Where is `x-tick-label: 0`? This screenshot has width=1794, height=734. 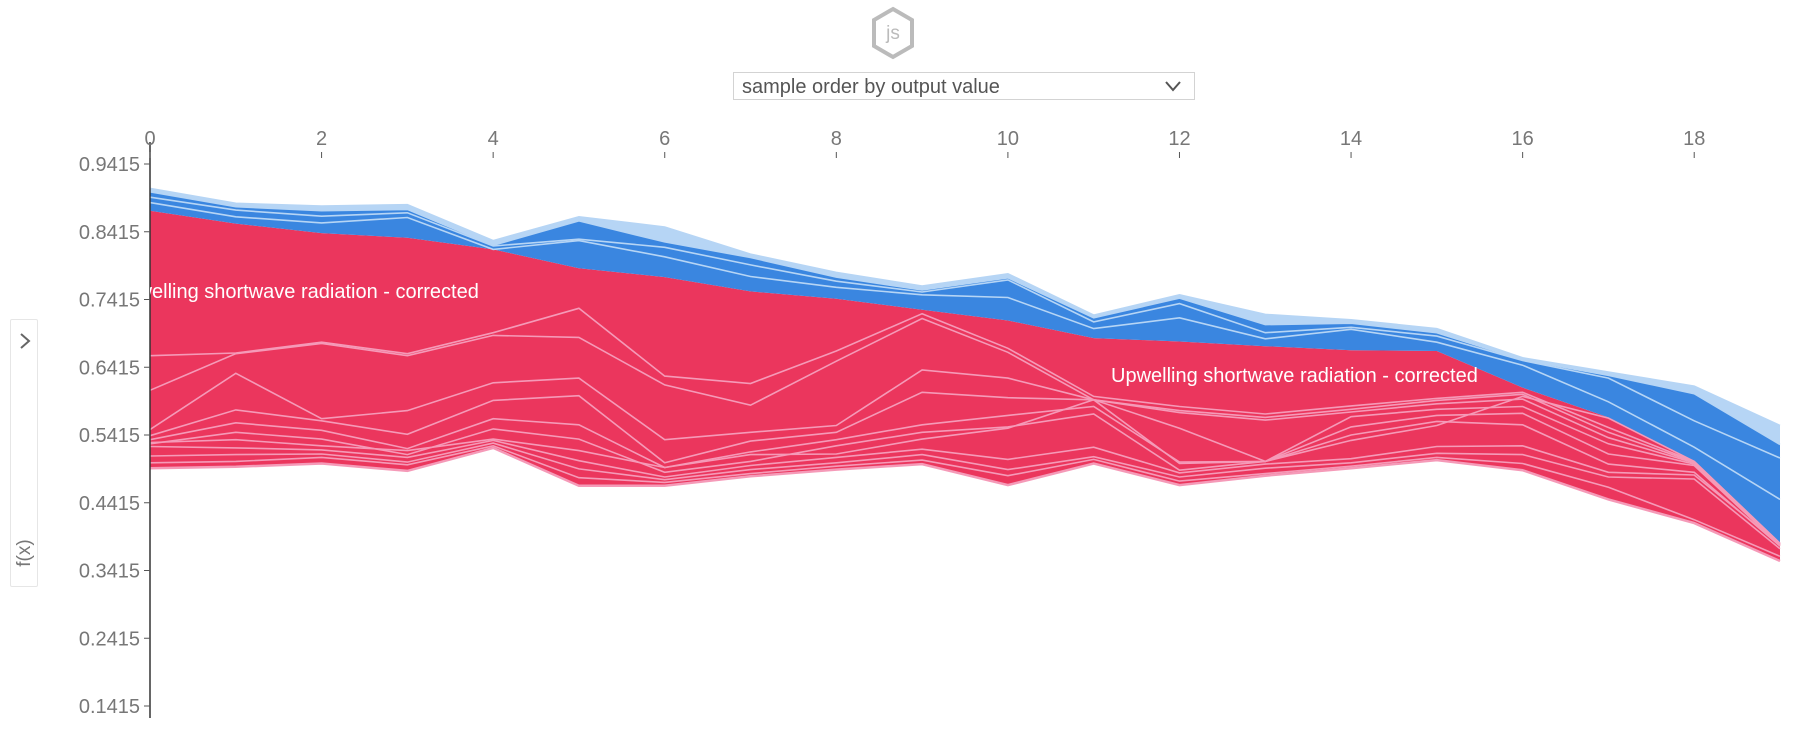
x-tick-label: 0 is located at coordinates (149, 139).